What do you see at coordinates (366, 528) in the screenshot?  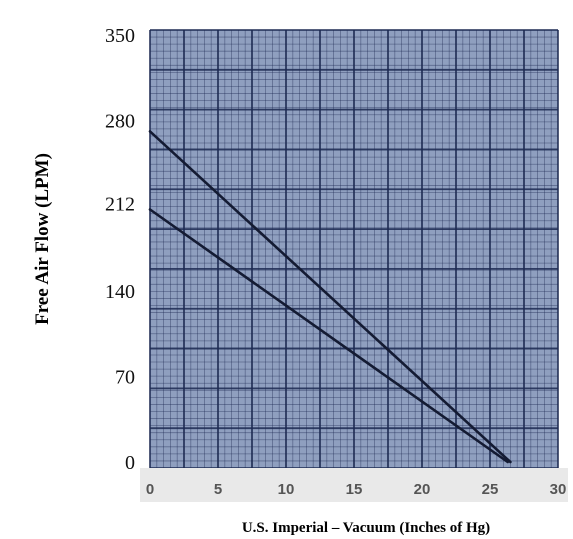 I see `x-axis-label: U.S. Imperial – Vacuum (Inches of Hg)` at bounding box center [366, 528].